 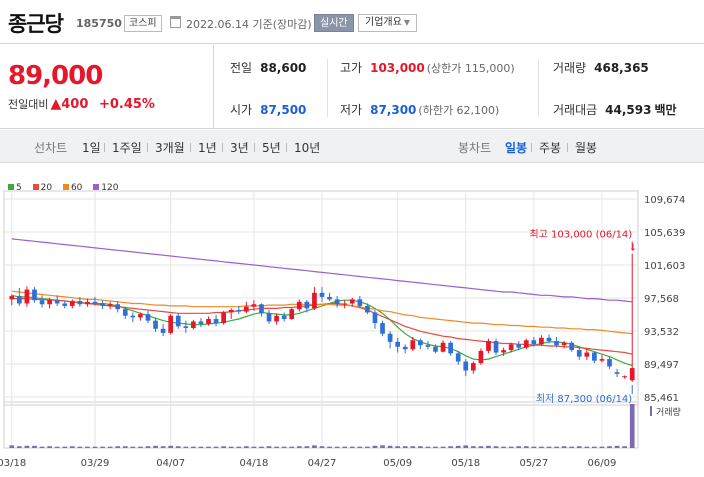 I want to click on realtime-button: 실시간, so click(x=334, y=23).